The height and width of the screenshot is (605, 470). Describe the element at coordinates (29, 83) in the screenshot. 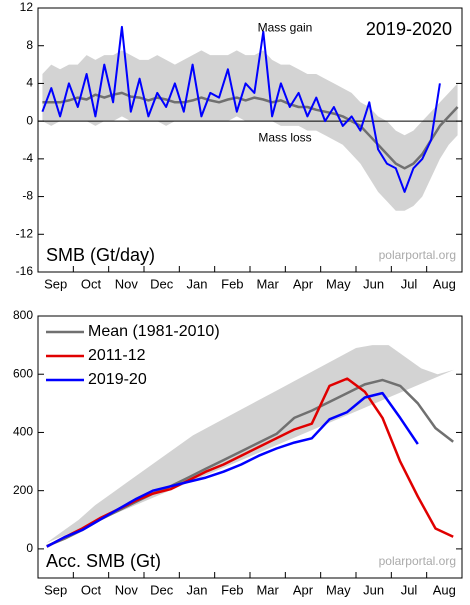

I see `y-tick-label: 4` at that location.